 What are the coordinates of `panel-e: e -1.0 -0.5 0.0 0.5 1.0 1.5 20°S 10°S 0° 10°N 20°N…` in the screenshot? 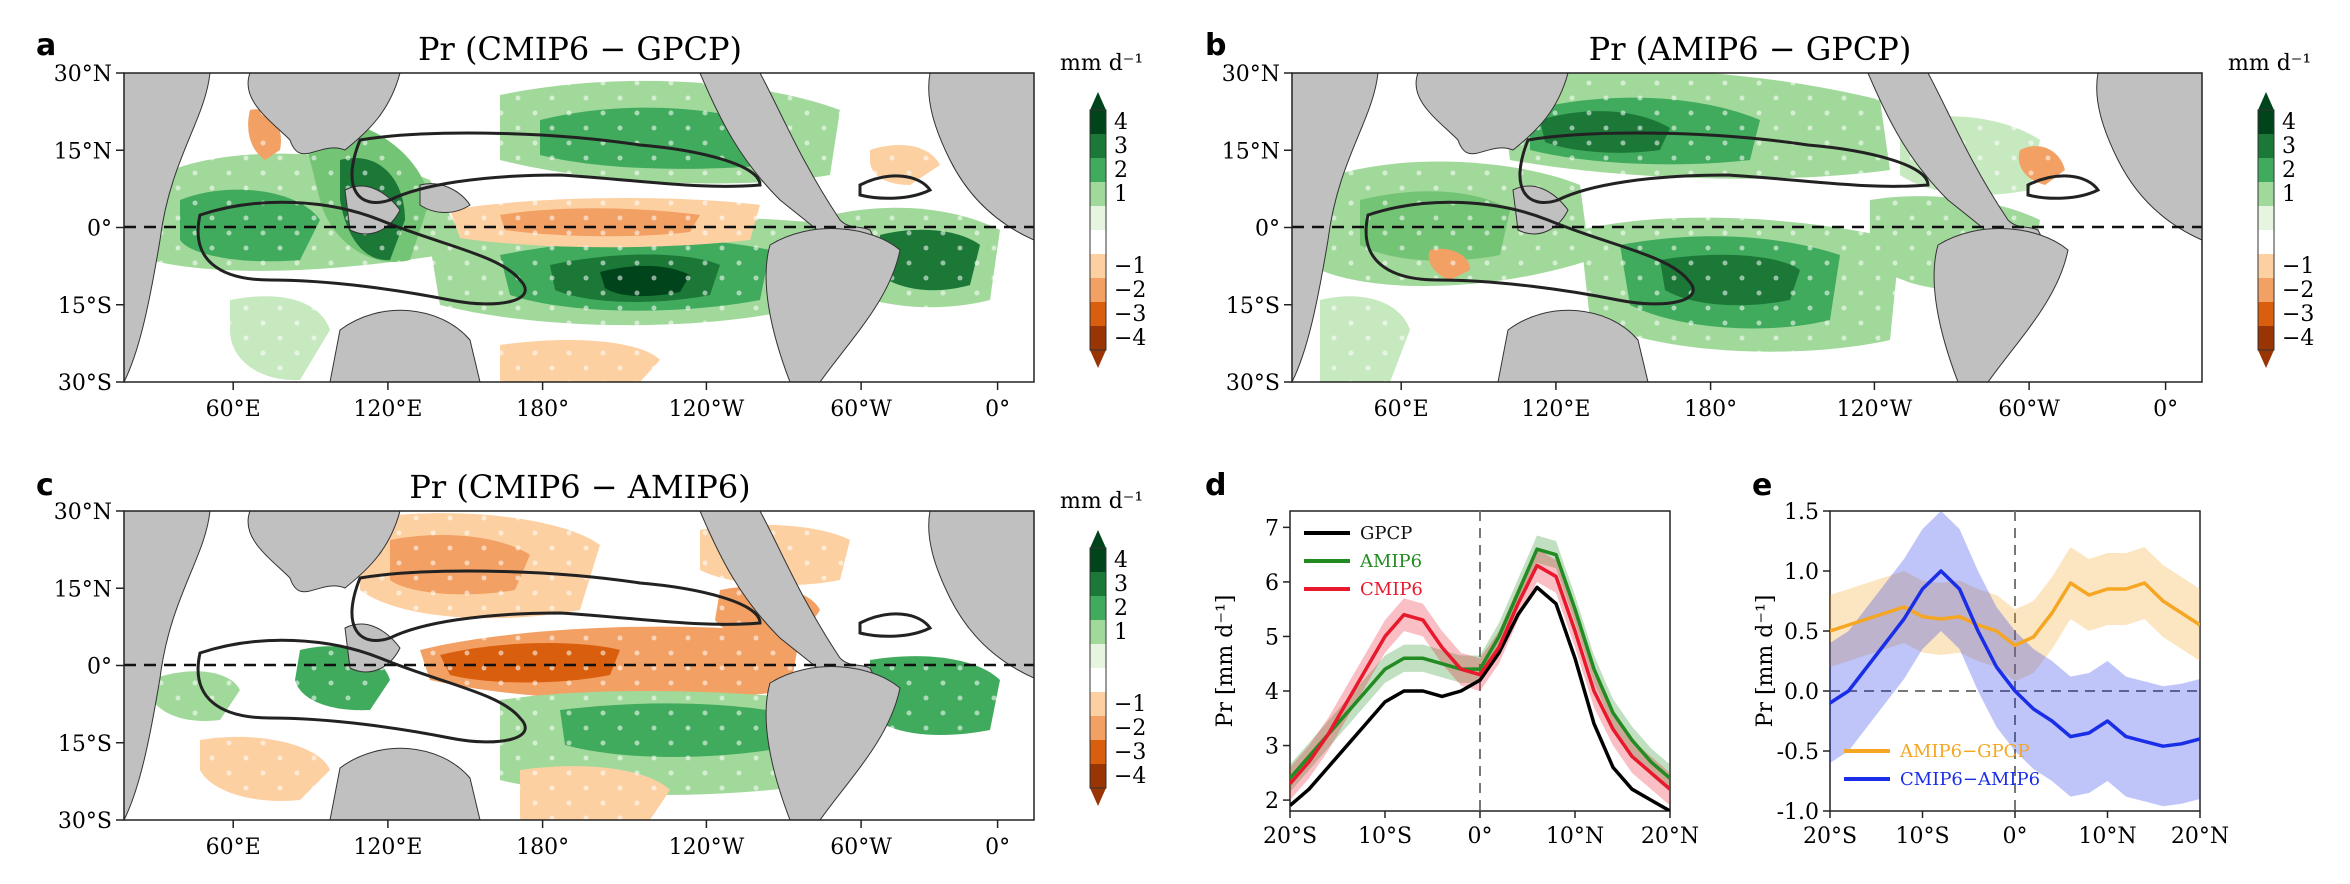 It's located at (1990, 658).